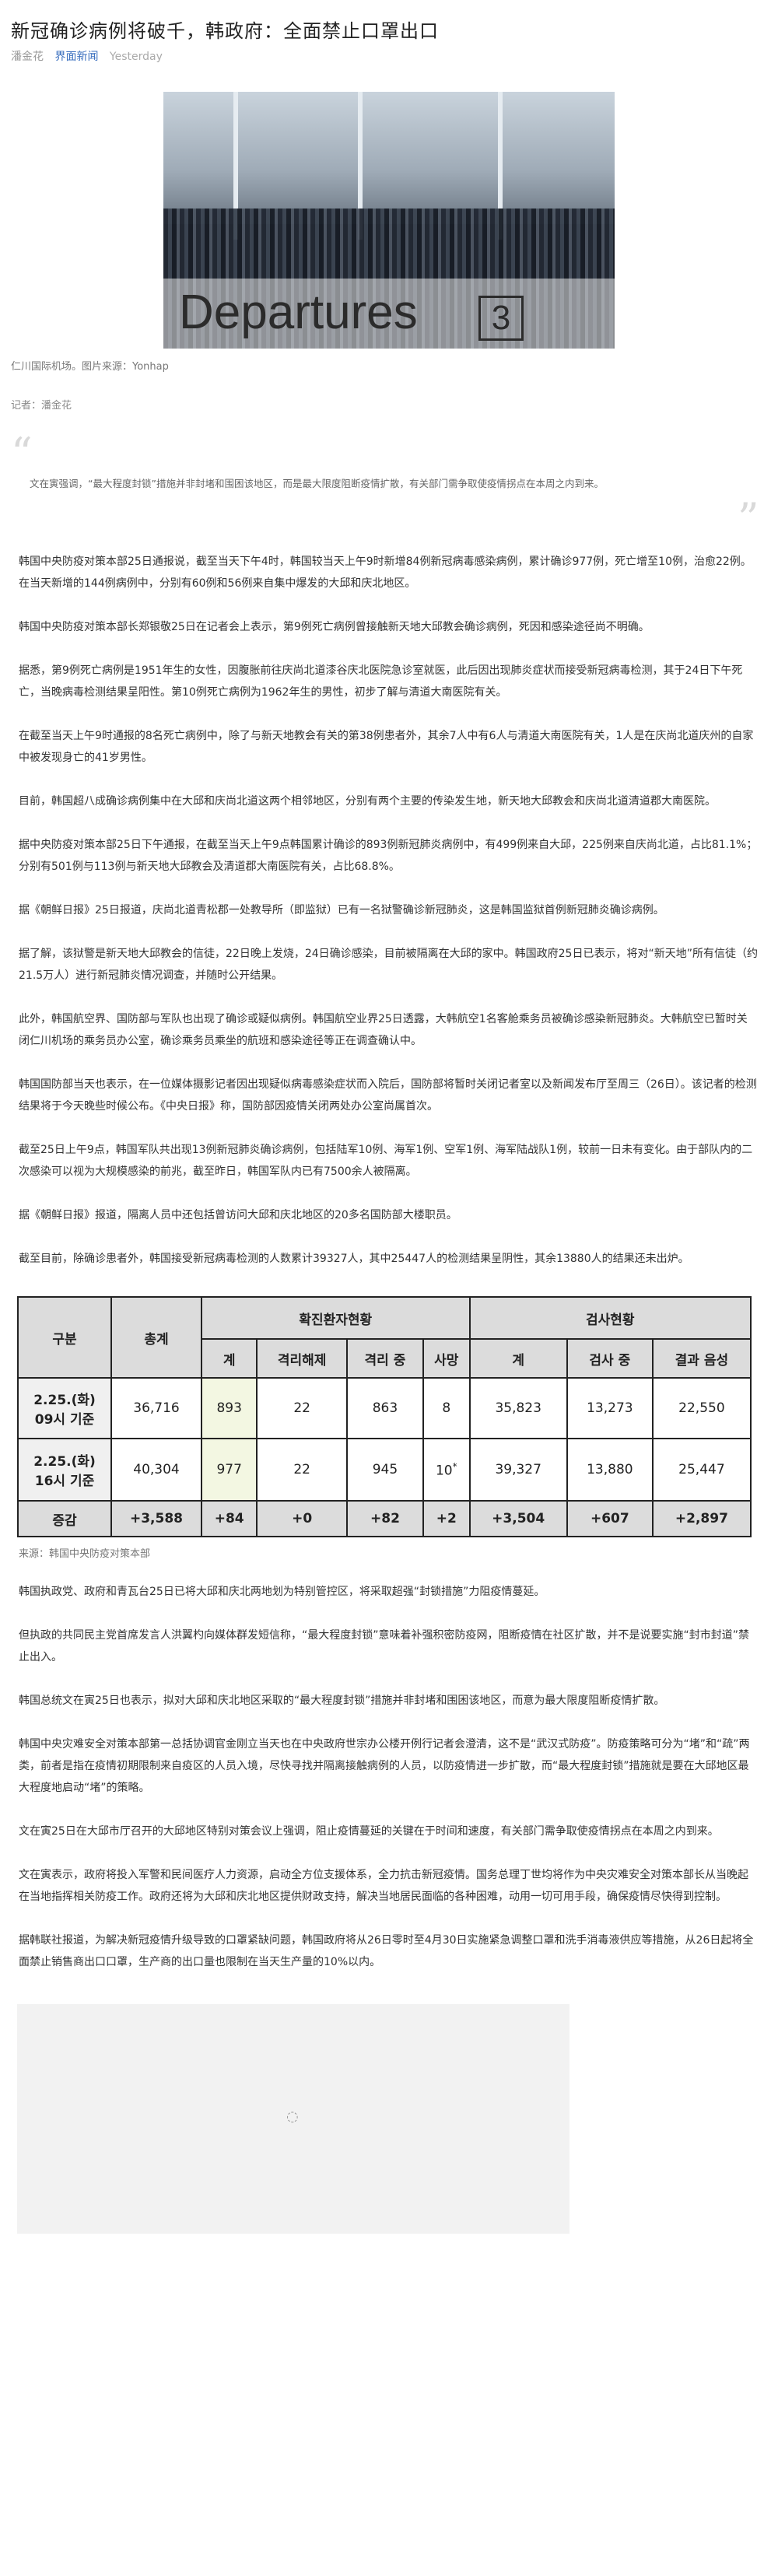  What do you see at coordinates (136, 57) in the screenshot?
I see `publish-time: Yesterday` at bounding box center [136, 57].